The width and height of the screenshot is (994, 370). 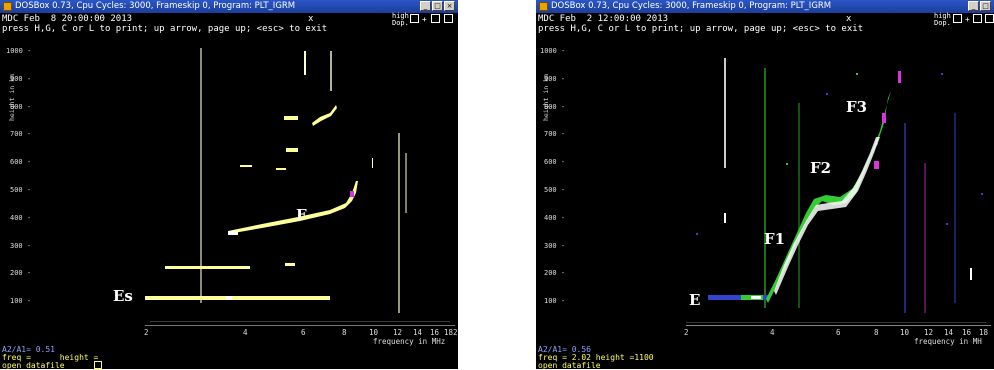 I want to click on vertical-interference, so click(x=303, y=180).